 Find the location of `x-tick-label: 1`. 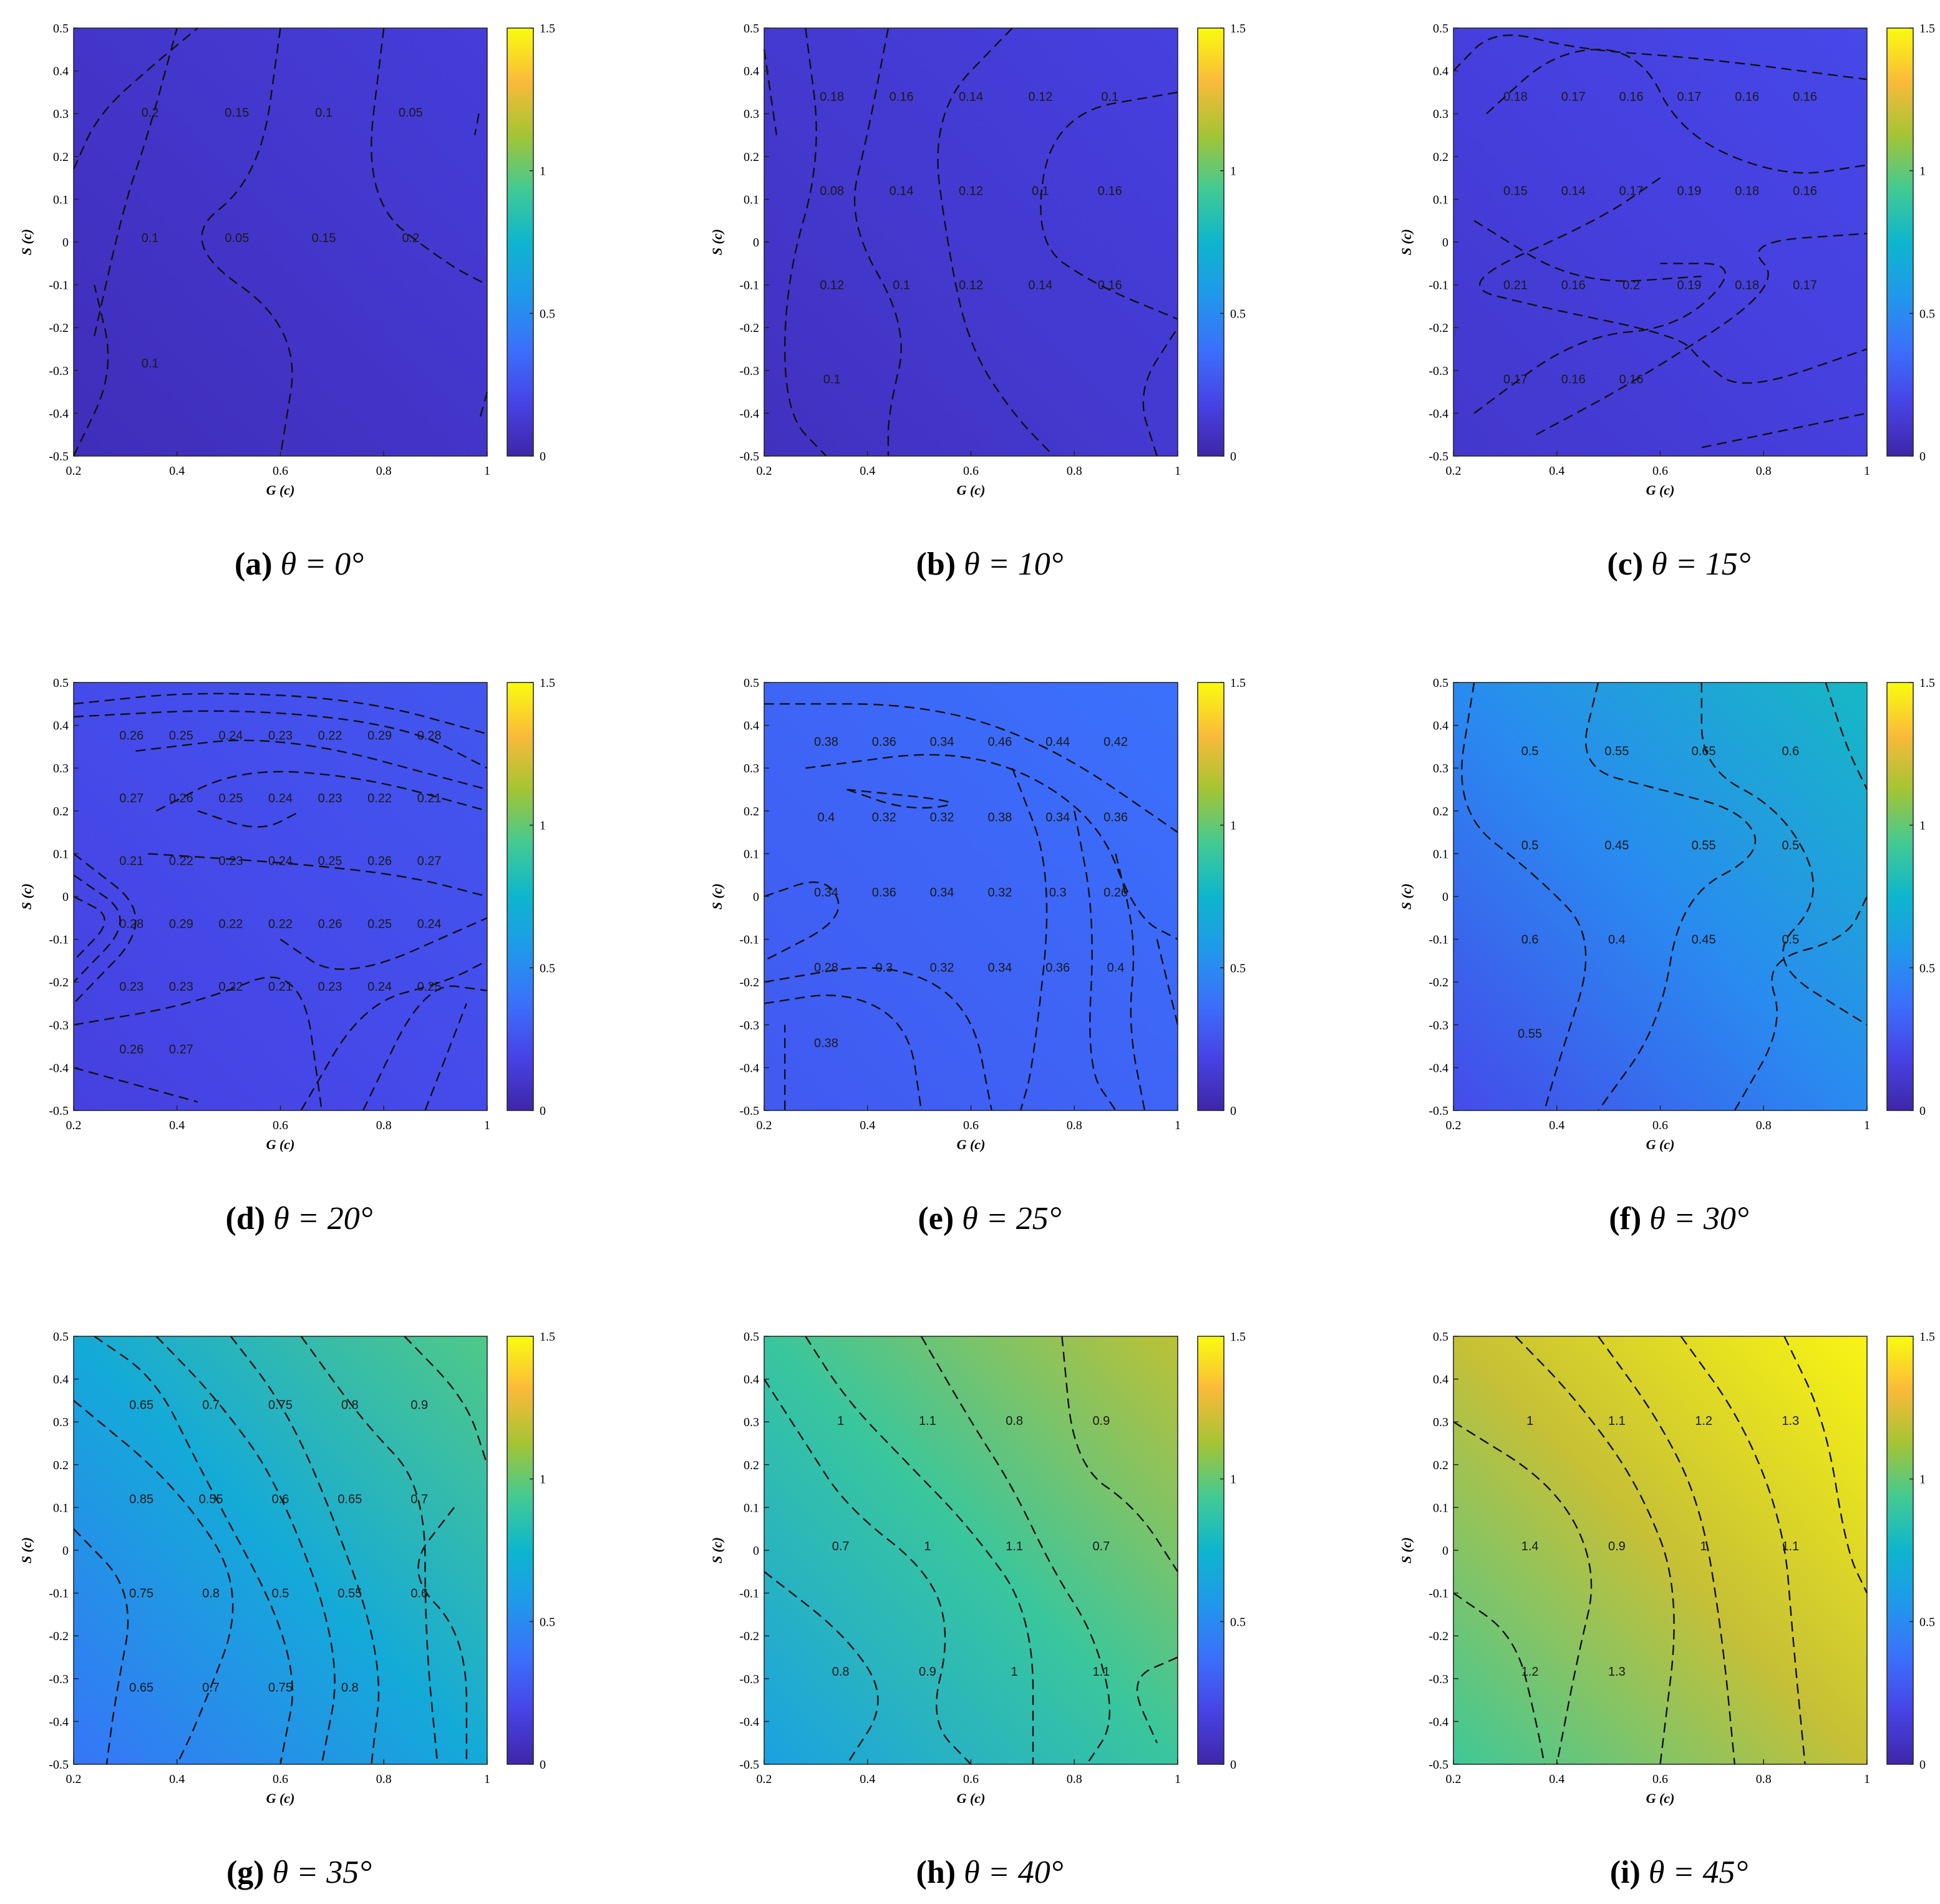

x-tick-label: 1 is located at coordinates (1867, 471).